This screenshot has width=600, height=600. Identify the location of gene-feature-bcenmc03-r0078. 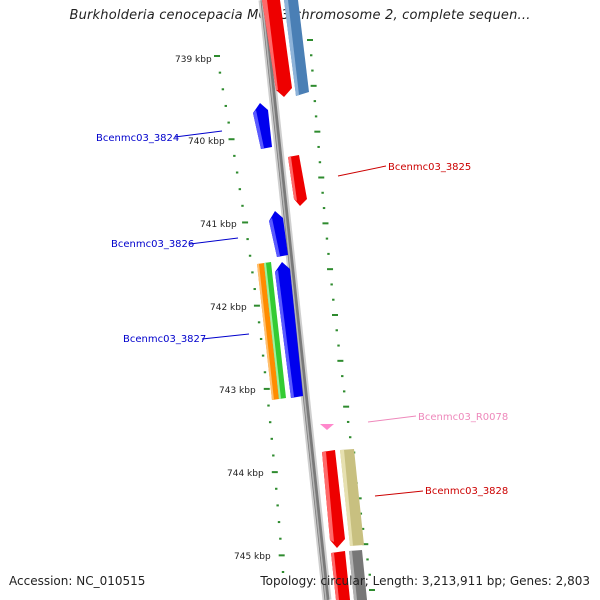
(327, 427).